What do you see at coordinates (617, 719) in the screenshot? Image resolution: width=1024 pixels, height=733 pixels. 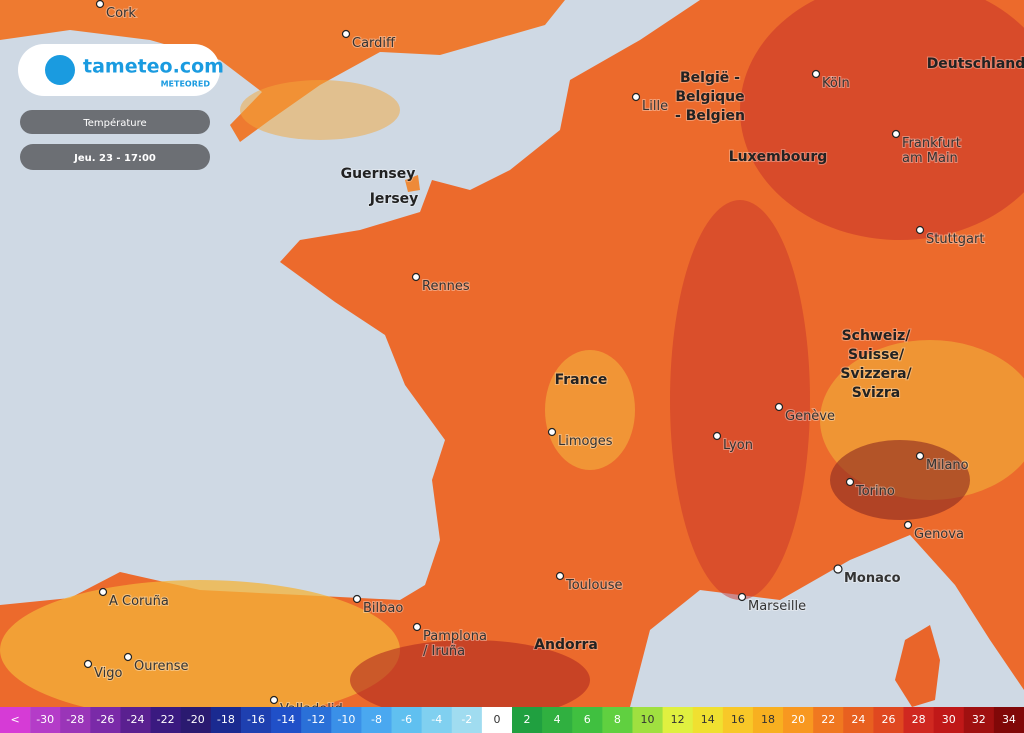 I see `legend-label: 8` at bounding box center [617, 719].